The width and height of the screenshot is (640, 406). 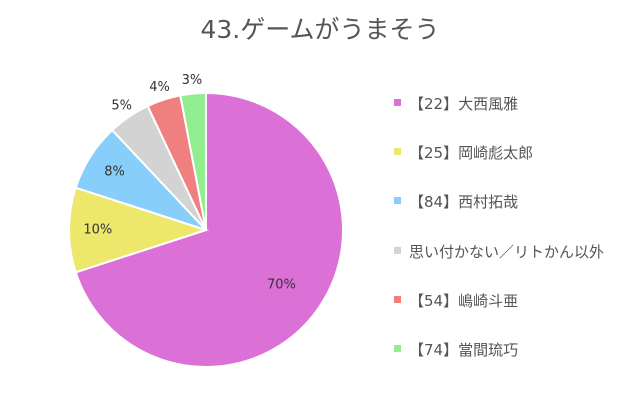 What do you see at coordinates (498, 265) in the screenshot?
I see `legend-item-3: 思い付かない／リトかん以外` at bounding box center [498, 265].